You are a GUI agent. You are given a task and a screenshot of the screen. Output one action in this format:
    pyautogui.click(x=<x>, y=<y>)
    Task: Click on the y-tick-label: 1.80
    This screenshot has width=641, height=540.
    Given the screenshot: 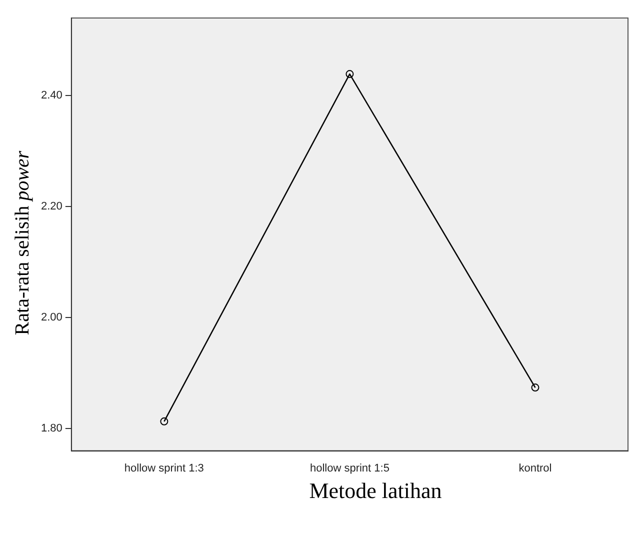 What is the action you would take?
    pyautogui.click(x=51, y=428)
    